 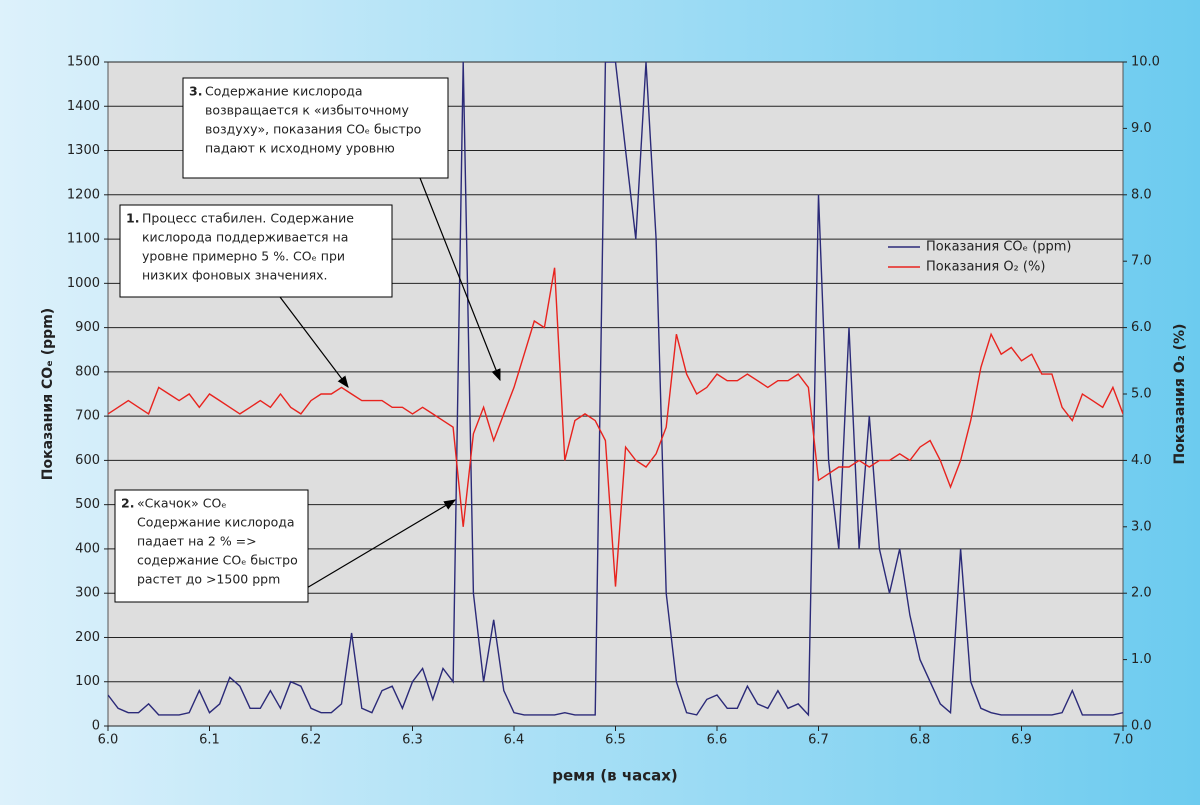 What do you see at coordinates (132, 218) in the screenshot?
I see `annotation-number: 1.` at bounding box center [132, 218].